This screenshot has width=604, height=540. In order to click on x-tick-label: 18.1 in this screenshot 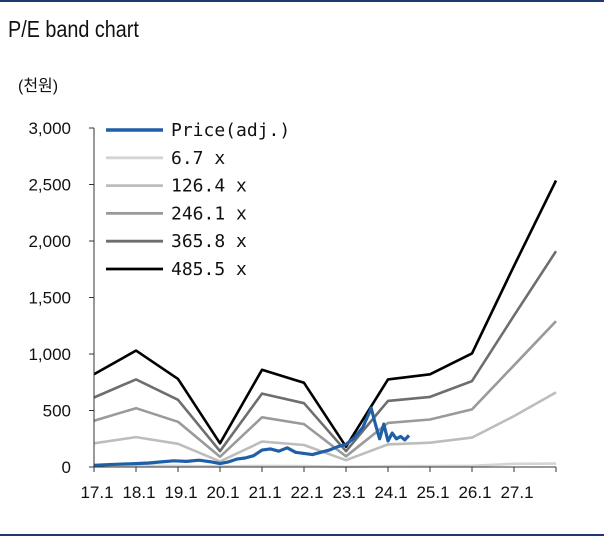, I will do `click(138, 492)`.